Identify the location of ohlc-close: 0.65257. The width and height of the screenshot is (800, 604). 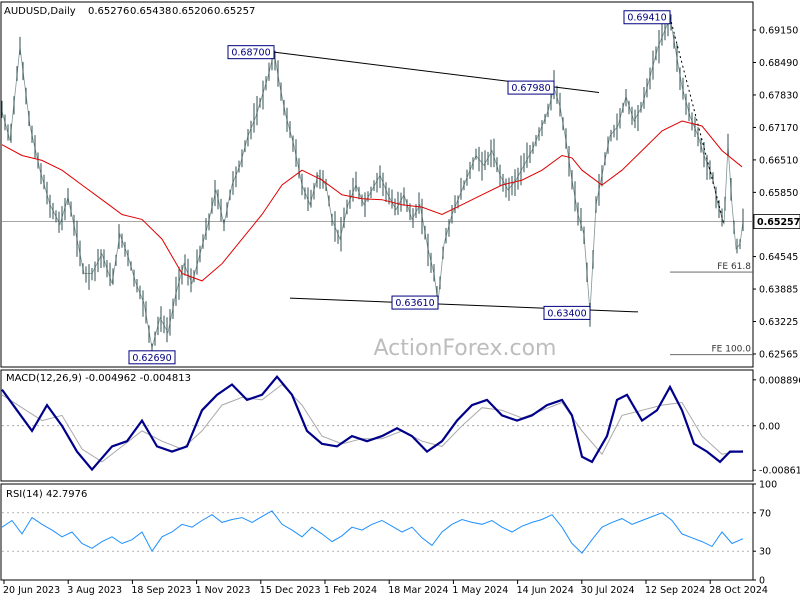
(234, 11).